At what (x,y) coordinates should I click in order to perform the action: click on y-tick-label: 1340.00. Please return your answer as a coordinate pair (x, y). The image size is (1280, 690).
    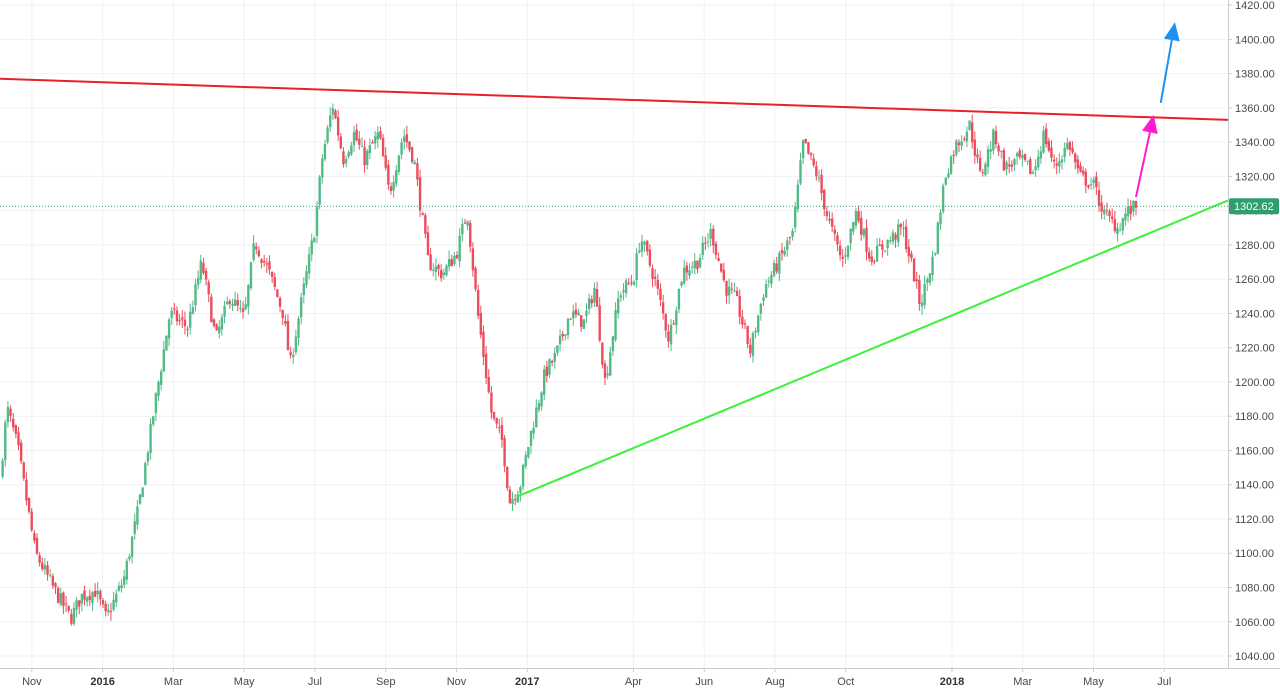
    Looking at the image, I should click on (1255, 143).